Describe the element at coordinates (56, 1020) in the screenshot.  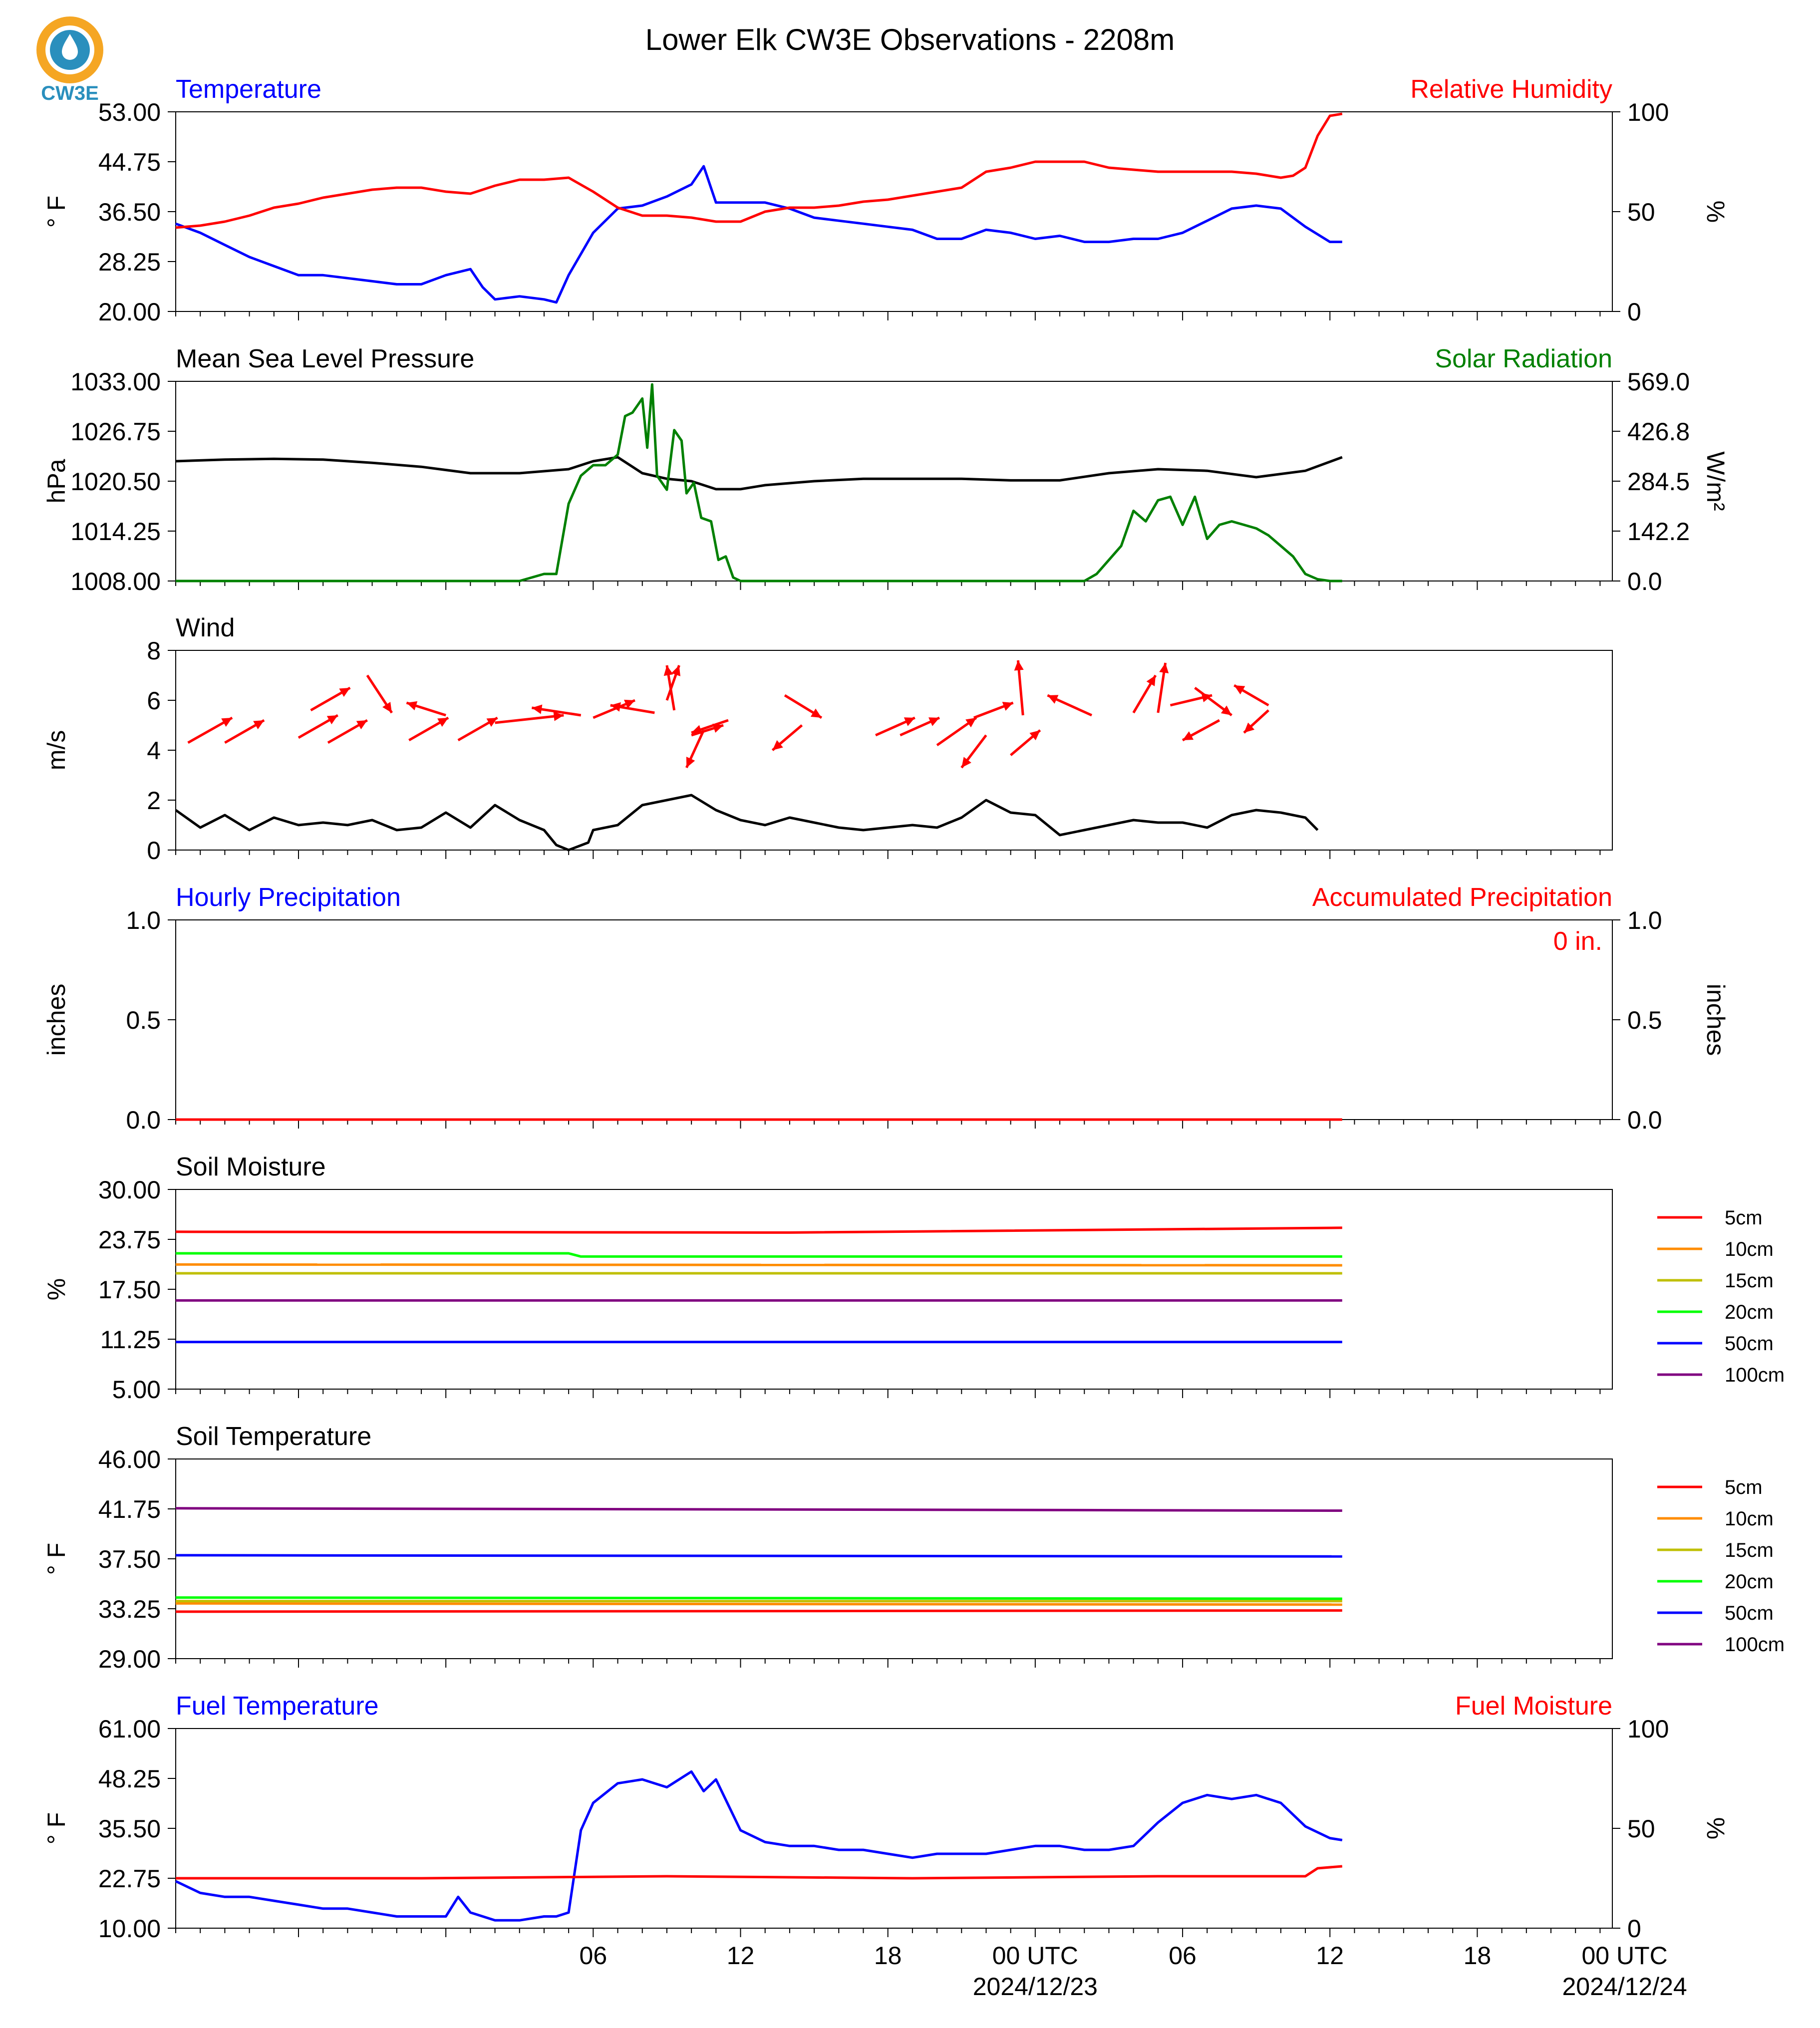
I see `y-axis-label: inches` at that location.